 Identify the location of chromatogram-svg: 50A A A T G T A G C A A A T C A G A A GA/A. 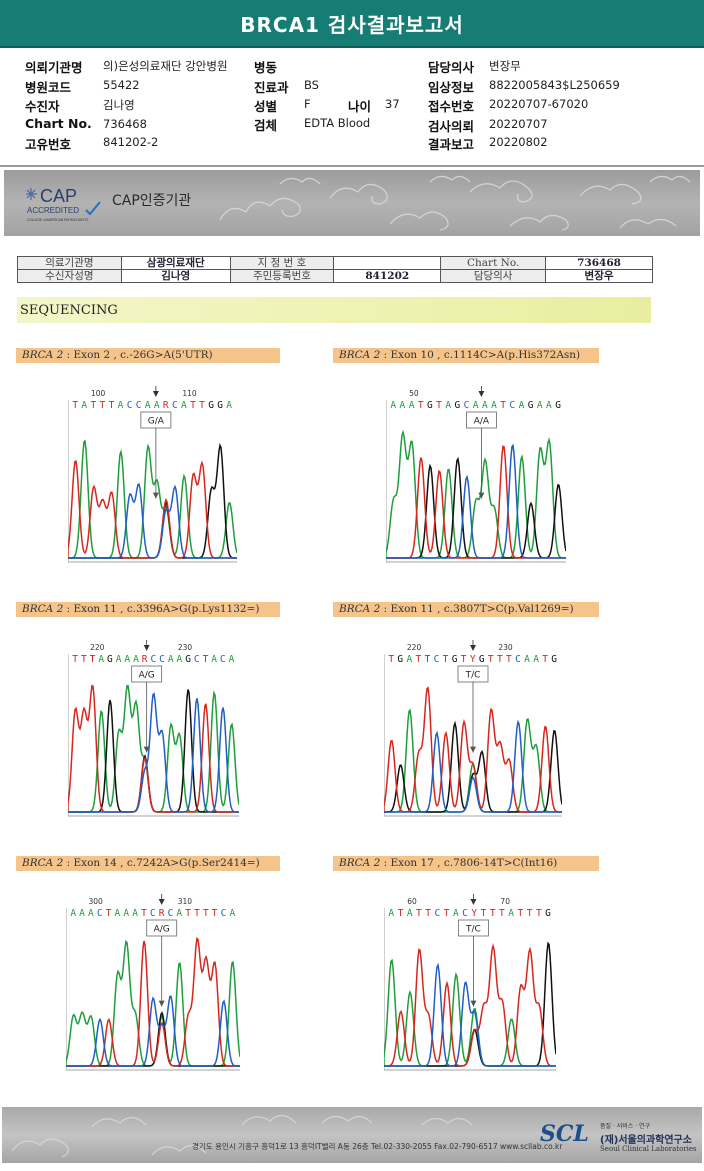
(476, 474).